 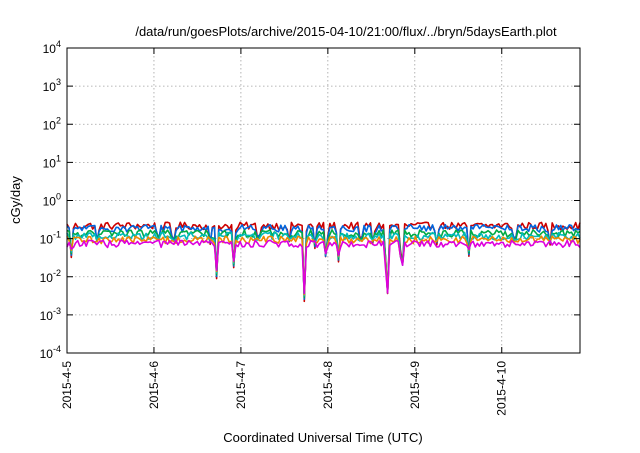 I want to click on x-tick-label: 2015-4-5, so click(x=67, y=385).